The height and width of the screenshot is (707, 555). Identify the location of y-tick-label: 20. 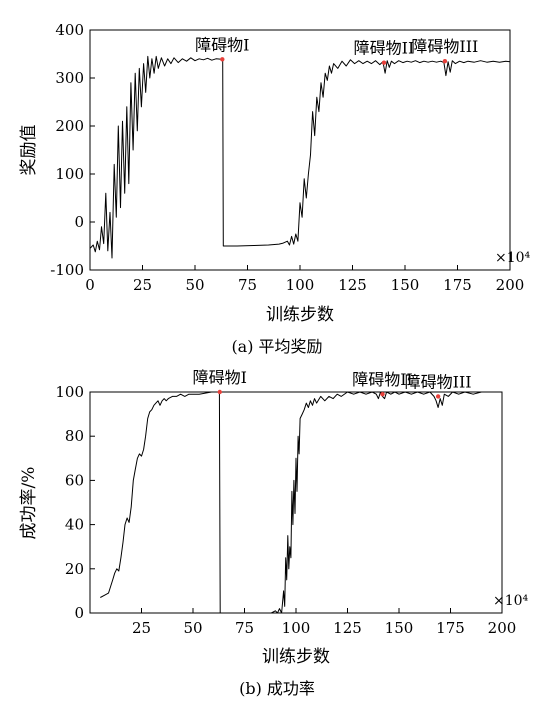
(74, 569).